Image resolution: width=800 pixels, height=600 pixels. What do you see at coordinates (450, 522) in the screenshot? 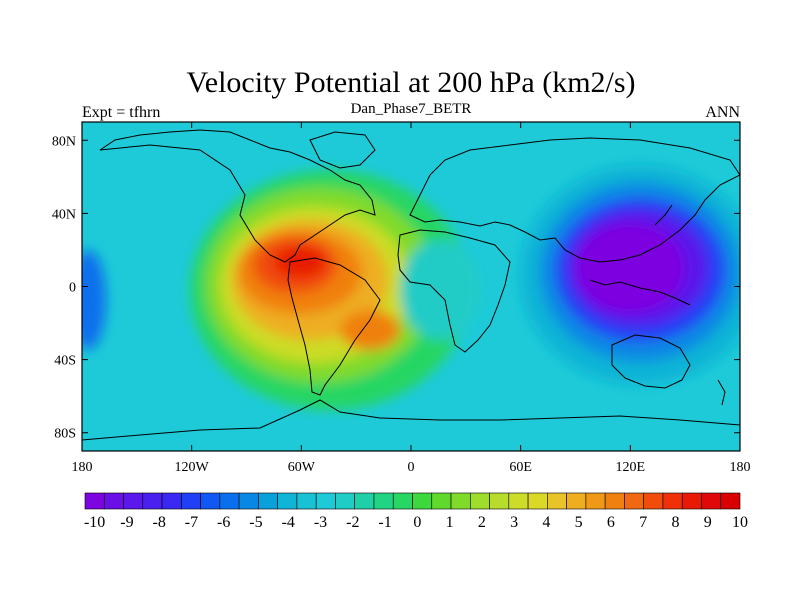
I see `colorbar-label: 1` at bounding box center [450, 522].